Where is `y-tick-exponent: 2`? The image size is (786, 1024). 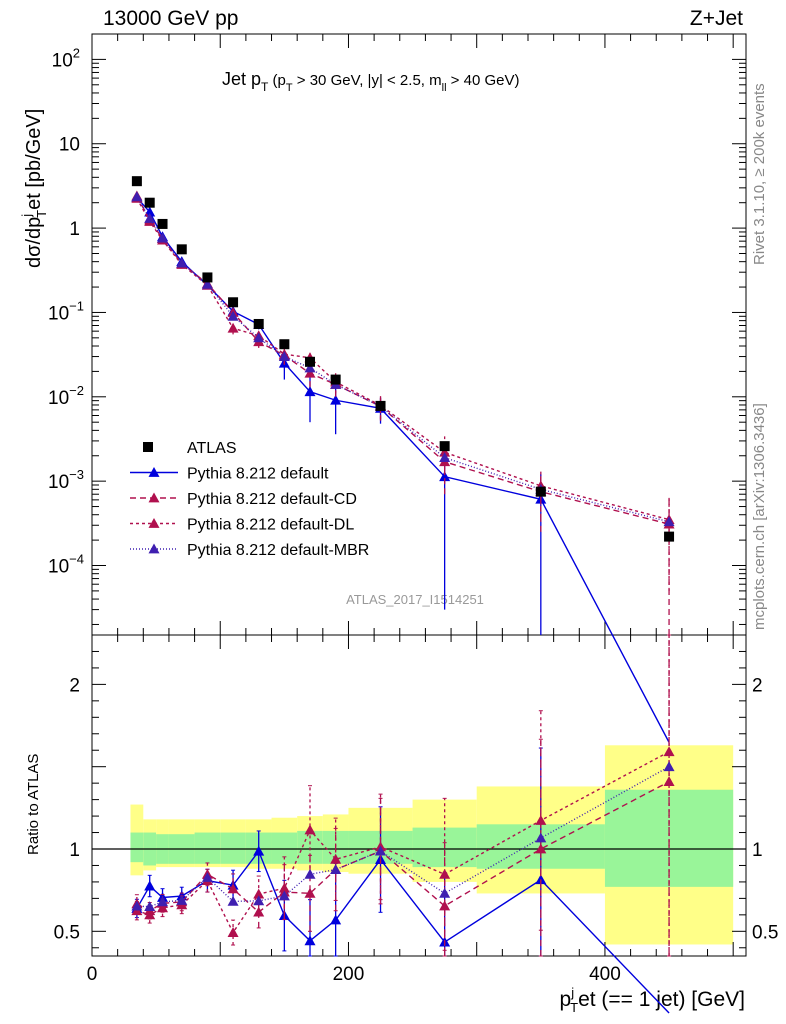
y-tick-exponent: 2 is located at coordinates (76, 52).